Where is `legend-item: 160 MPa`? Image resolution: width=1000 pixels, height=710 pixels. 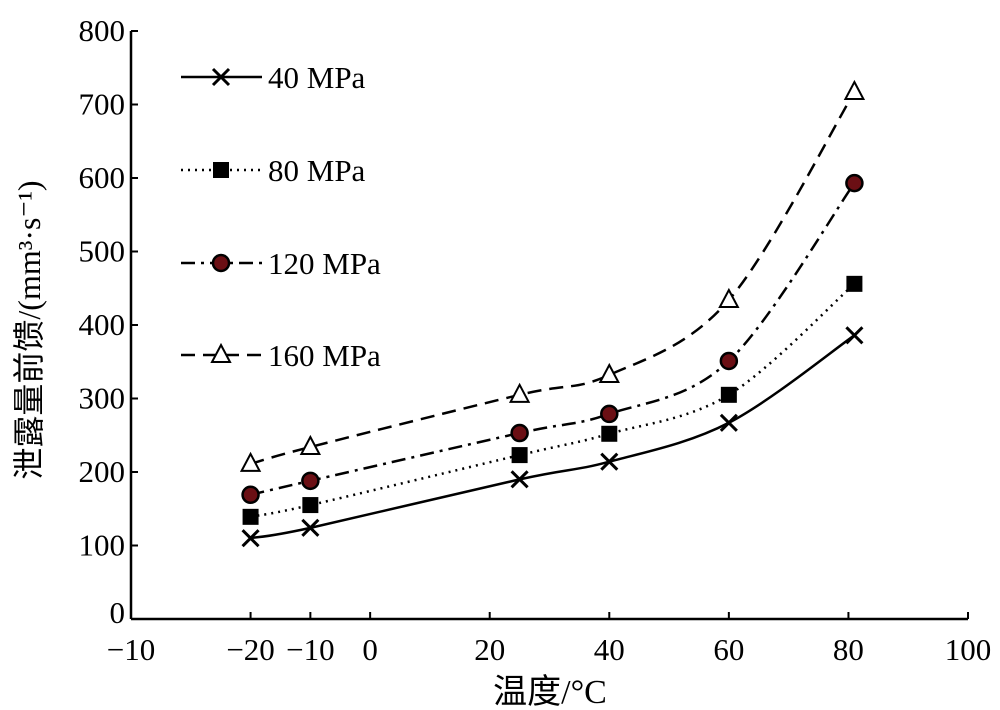 legend-item: 160 MPa is located at coordinates (281, 355).